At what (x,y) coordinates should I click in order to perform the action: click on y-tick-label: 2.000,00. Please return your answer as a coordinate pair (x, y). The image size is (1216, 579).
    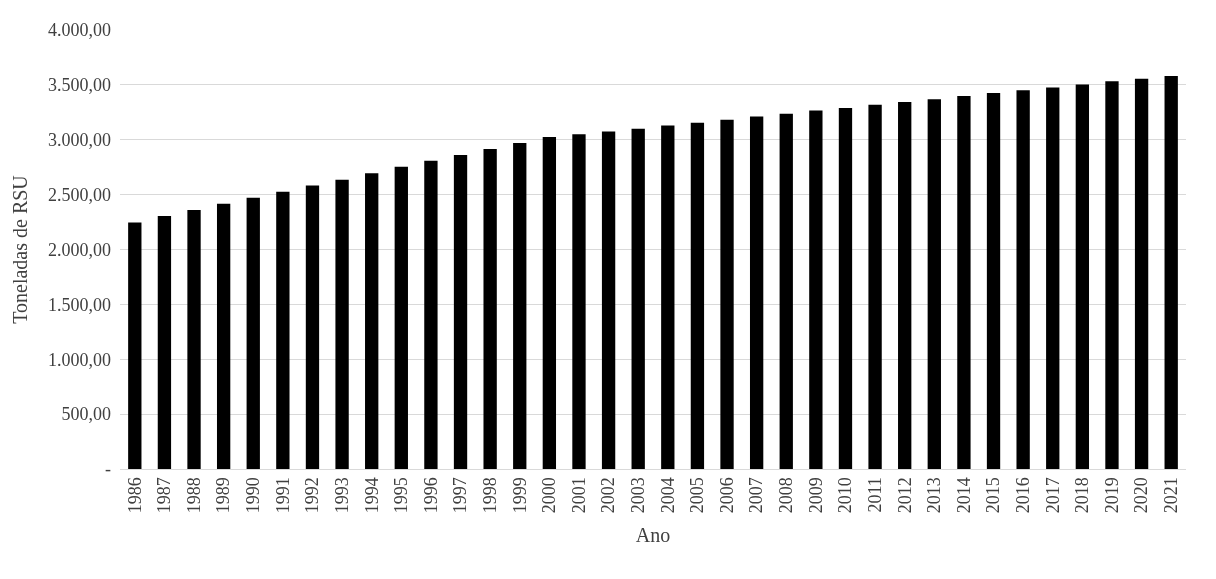
    Looking at the image, I should click on (79, 249).